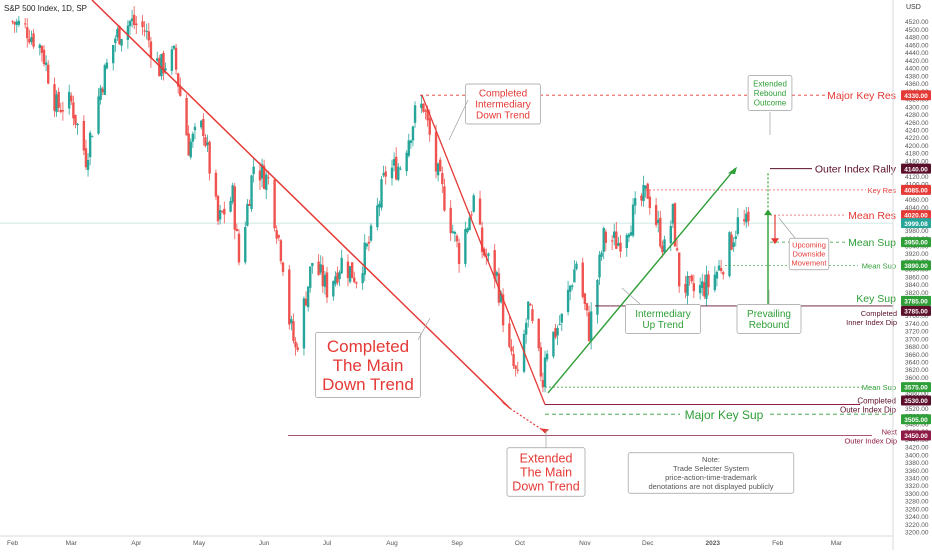  I want to click on y-tick-label: 4500.00, so click(917, 30).